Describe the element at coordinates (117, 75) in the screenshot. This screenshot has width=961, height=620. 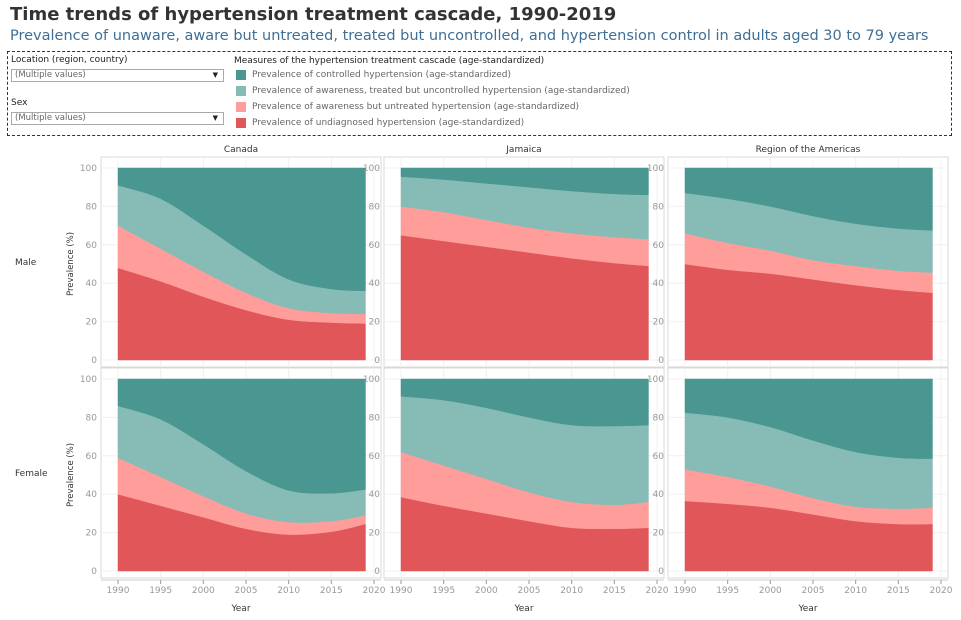
I see `location-dropdown: (Multiple values) ▼` at that location.